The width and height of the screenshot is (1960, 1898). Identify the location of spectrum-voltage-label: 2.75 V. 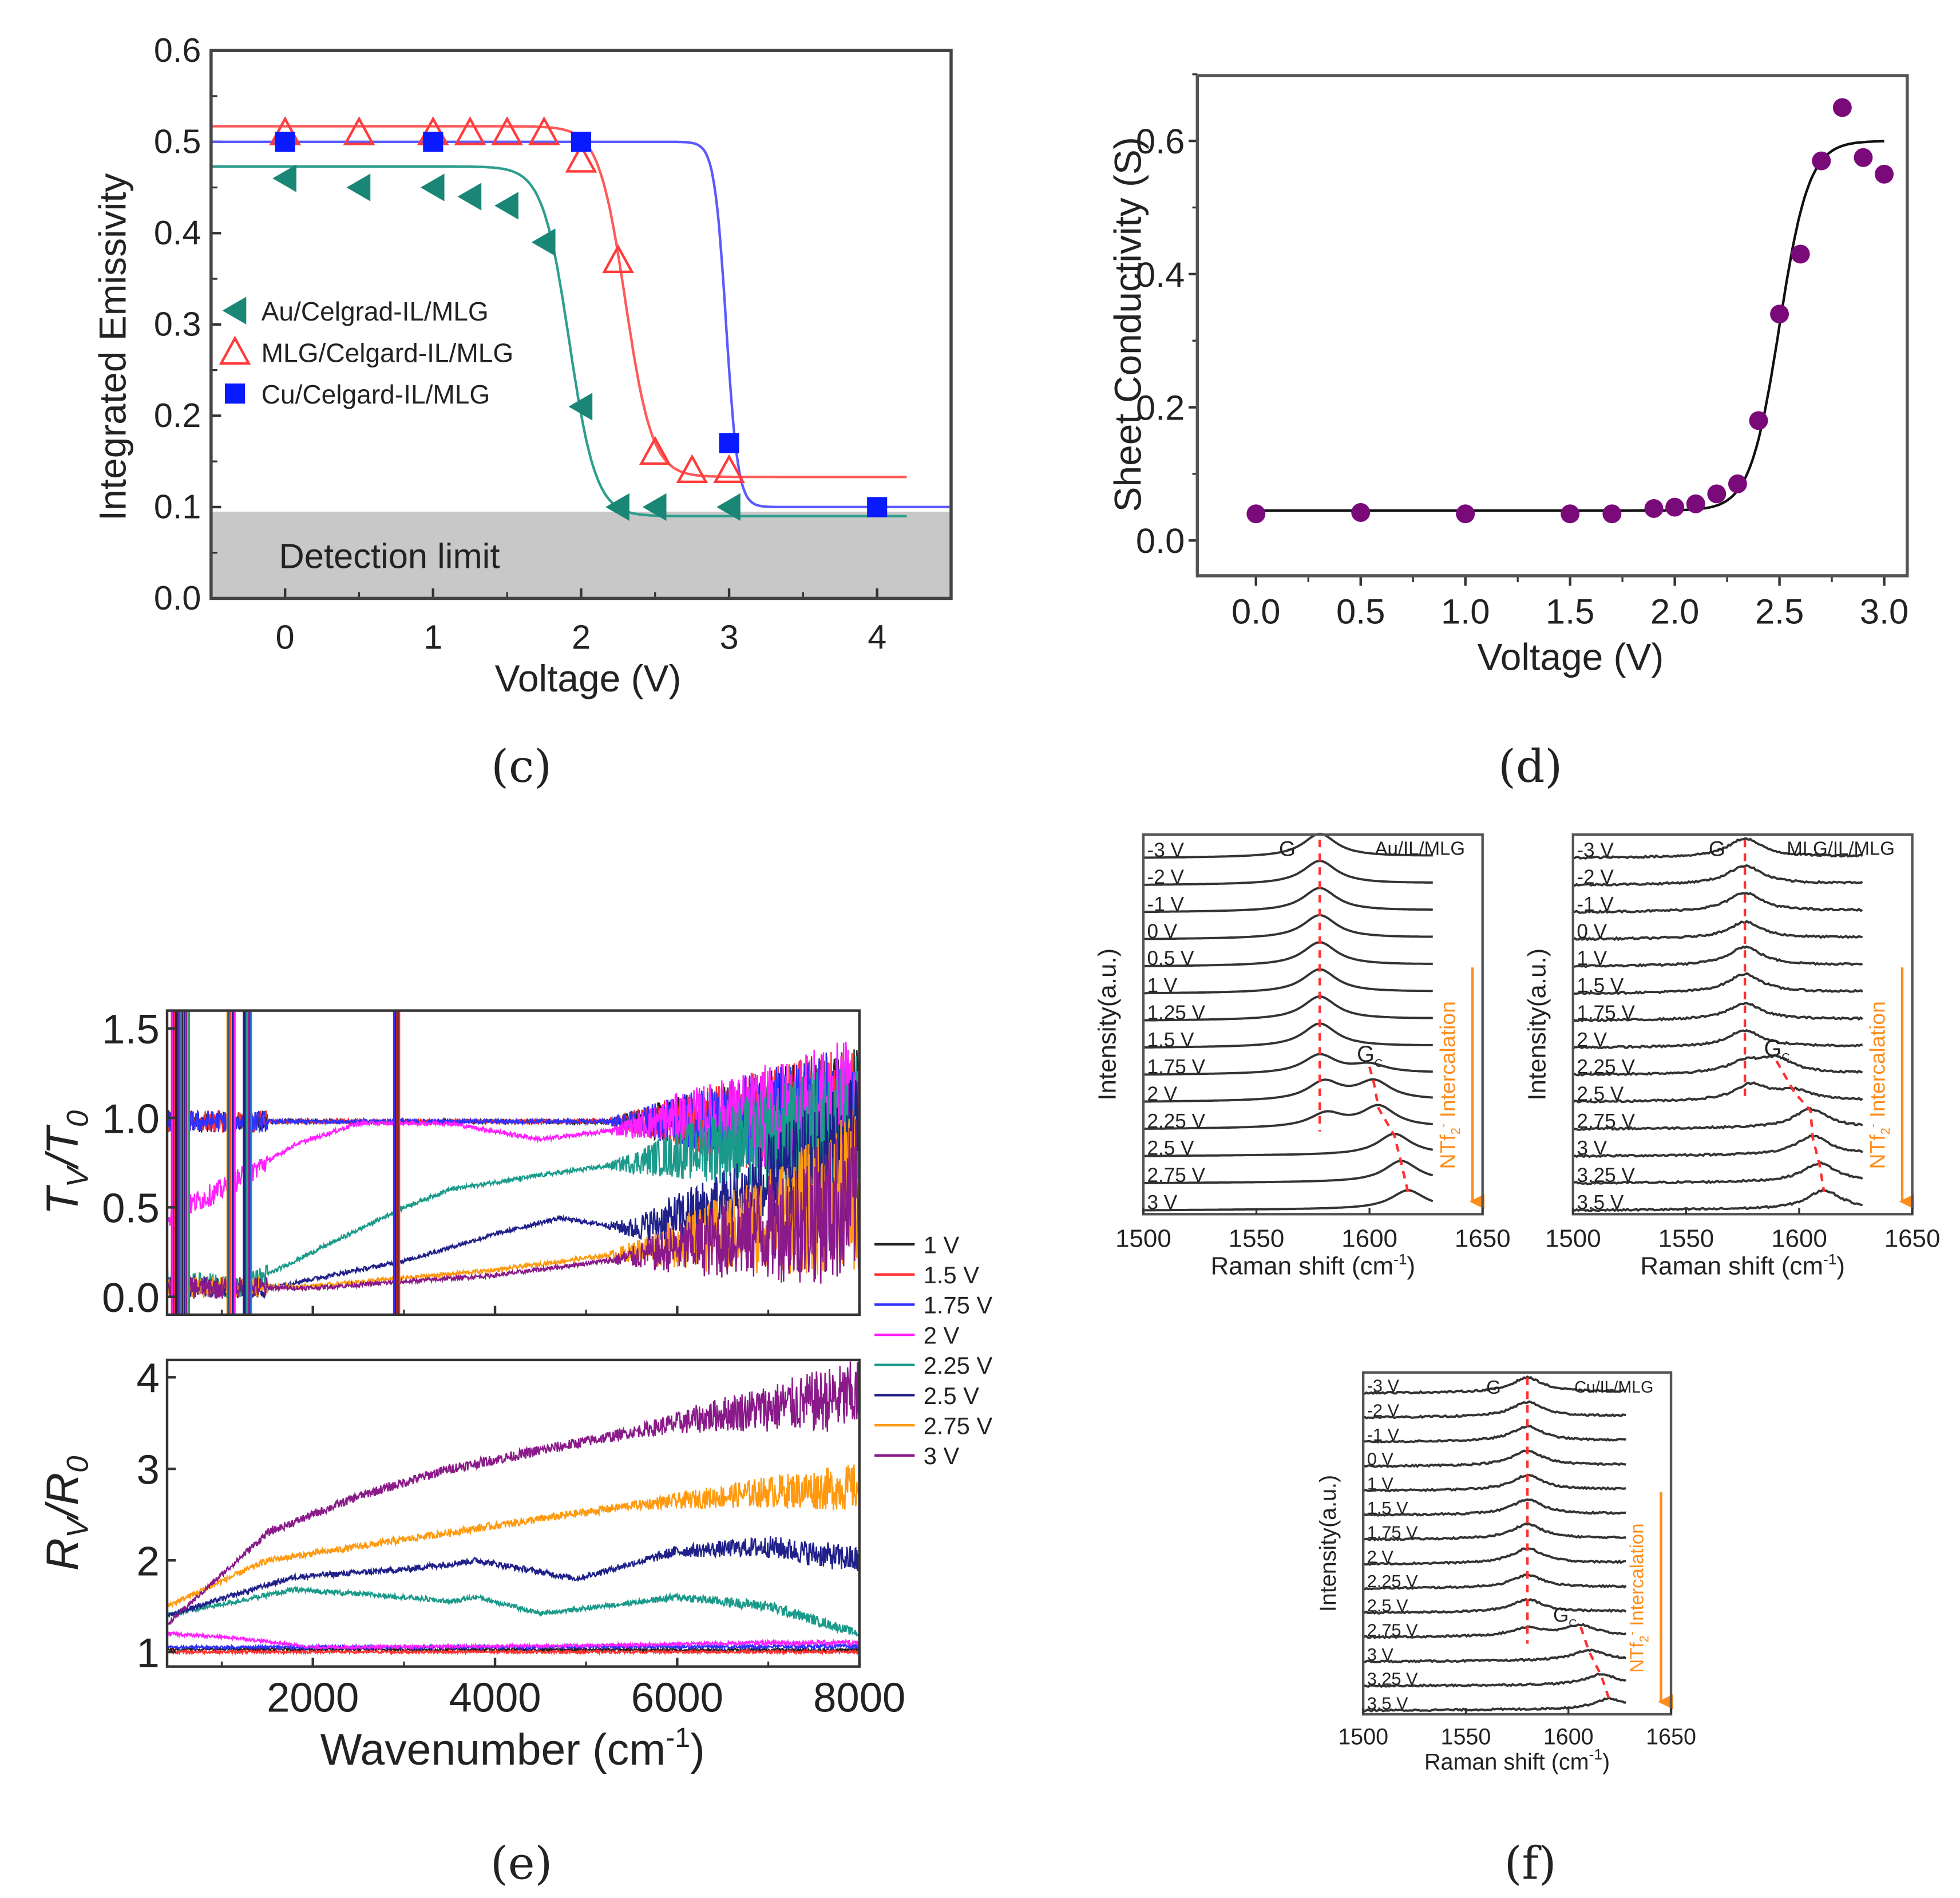
(1176, 1175).